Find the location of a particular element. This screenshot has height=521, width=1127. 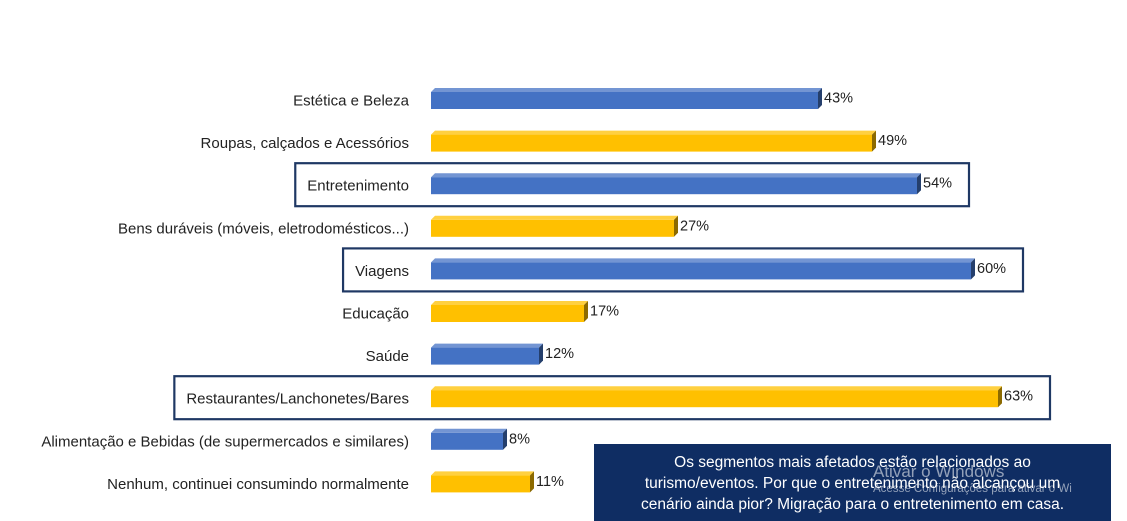

bar-educacao is located at coordinates (507, 313).